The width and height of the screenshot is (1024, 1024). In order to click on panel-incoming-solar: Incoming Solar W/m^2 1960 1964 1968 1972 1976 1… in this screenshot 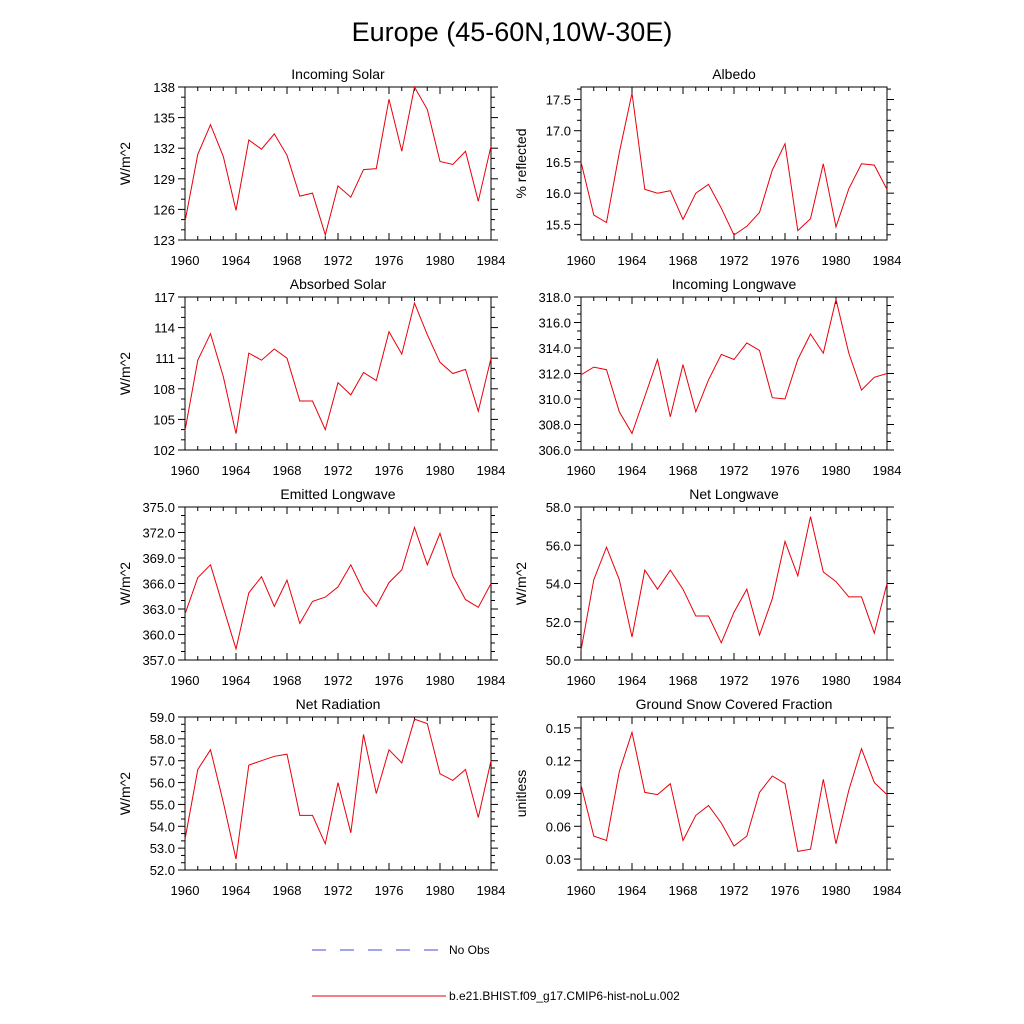, I will do `click(311, 167)`.